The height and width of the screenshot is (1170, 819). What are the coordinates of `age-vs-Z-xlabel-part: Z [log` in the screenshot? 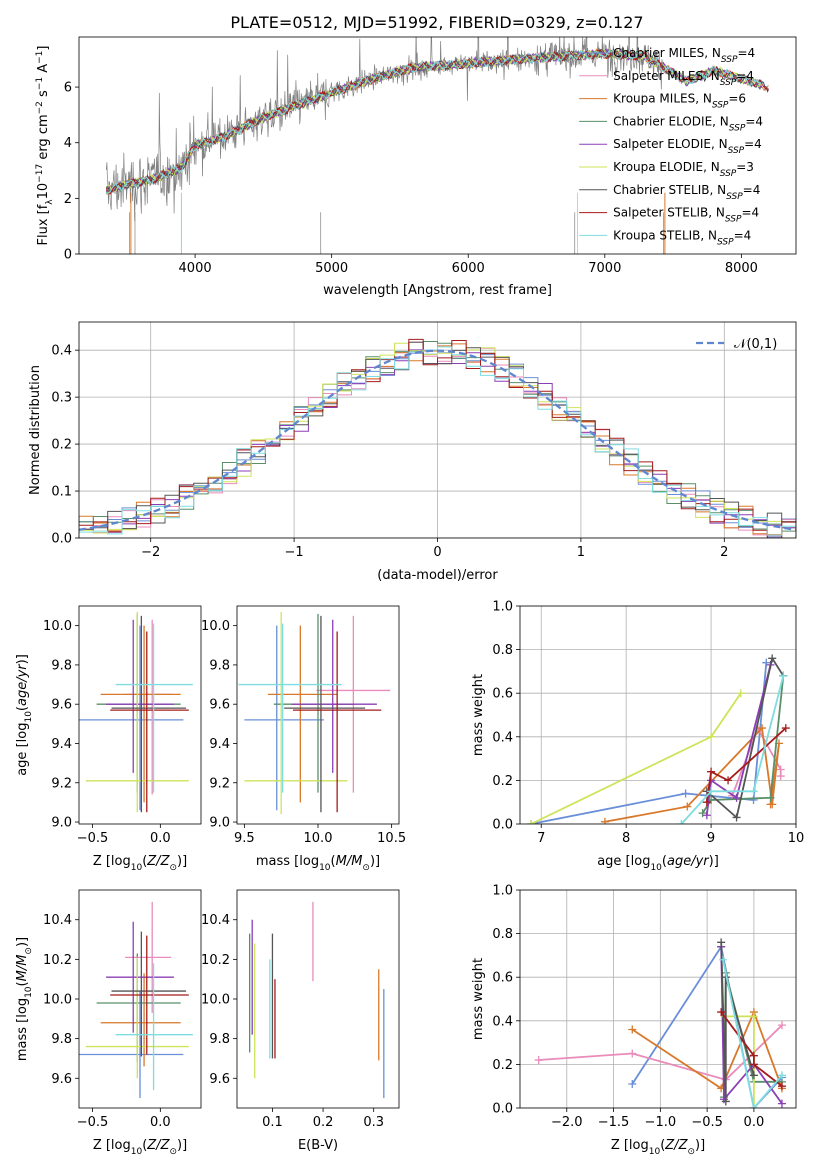 It's located at (112, 861).